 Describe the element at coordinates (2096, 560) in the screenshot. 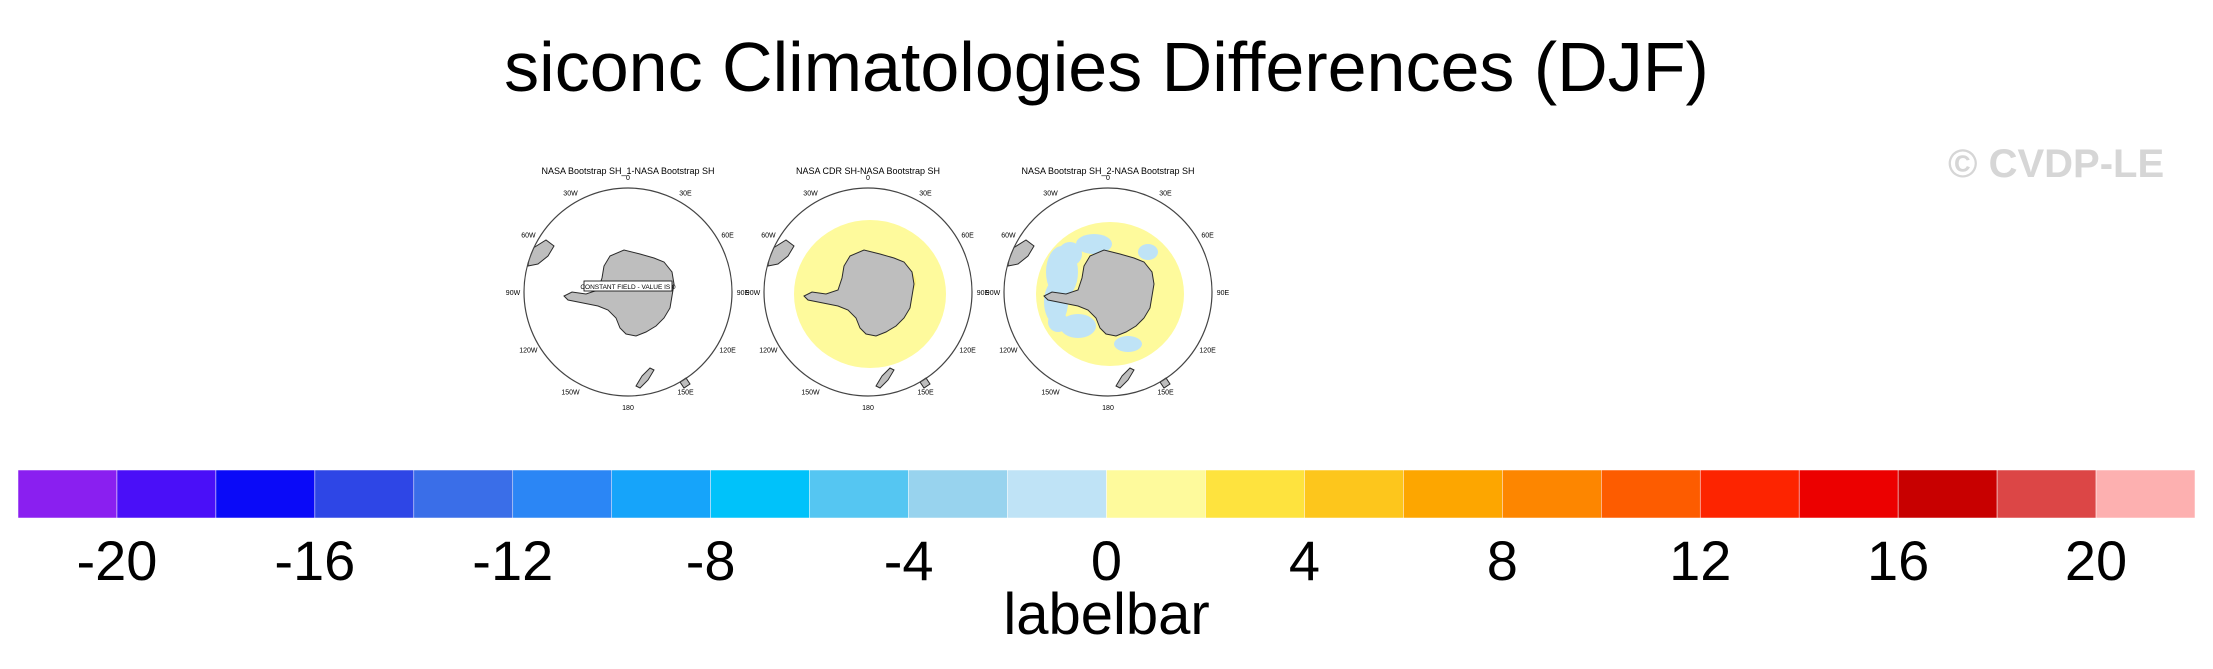

I see `labelbar-tick-label: 20` at that location.